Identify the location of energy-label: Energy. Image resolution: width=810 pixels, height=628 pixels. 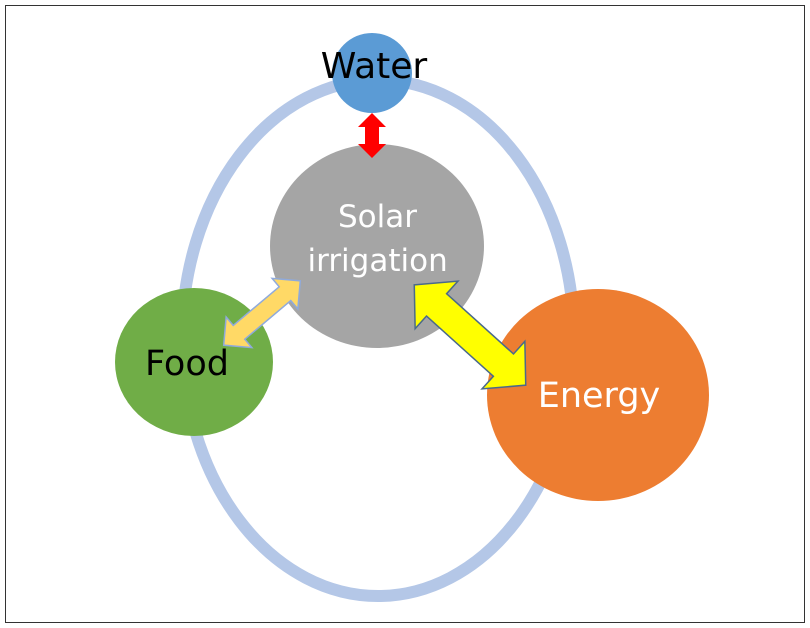
(599, 396).